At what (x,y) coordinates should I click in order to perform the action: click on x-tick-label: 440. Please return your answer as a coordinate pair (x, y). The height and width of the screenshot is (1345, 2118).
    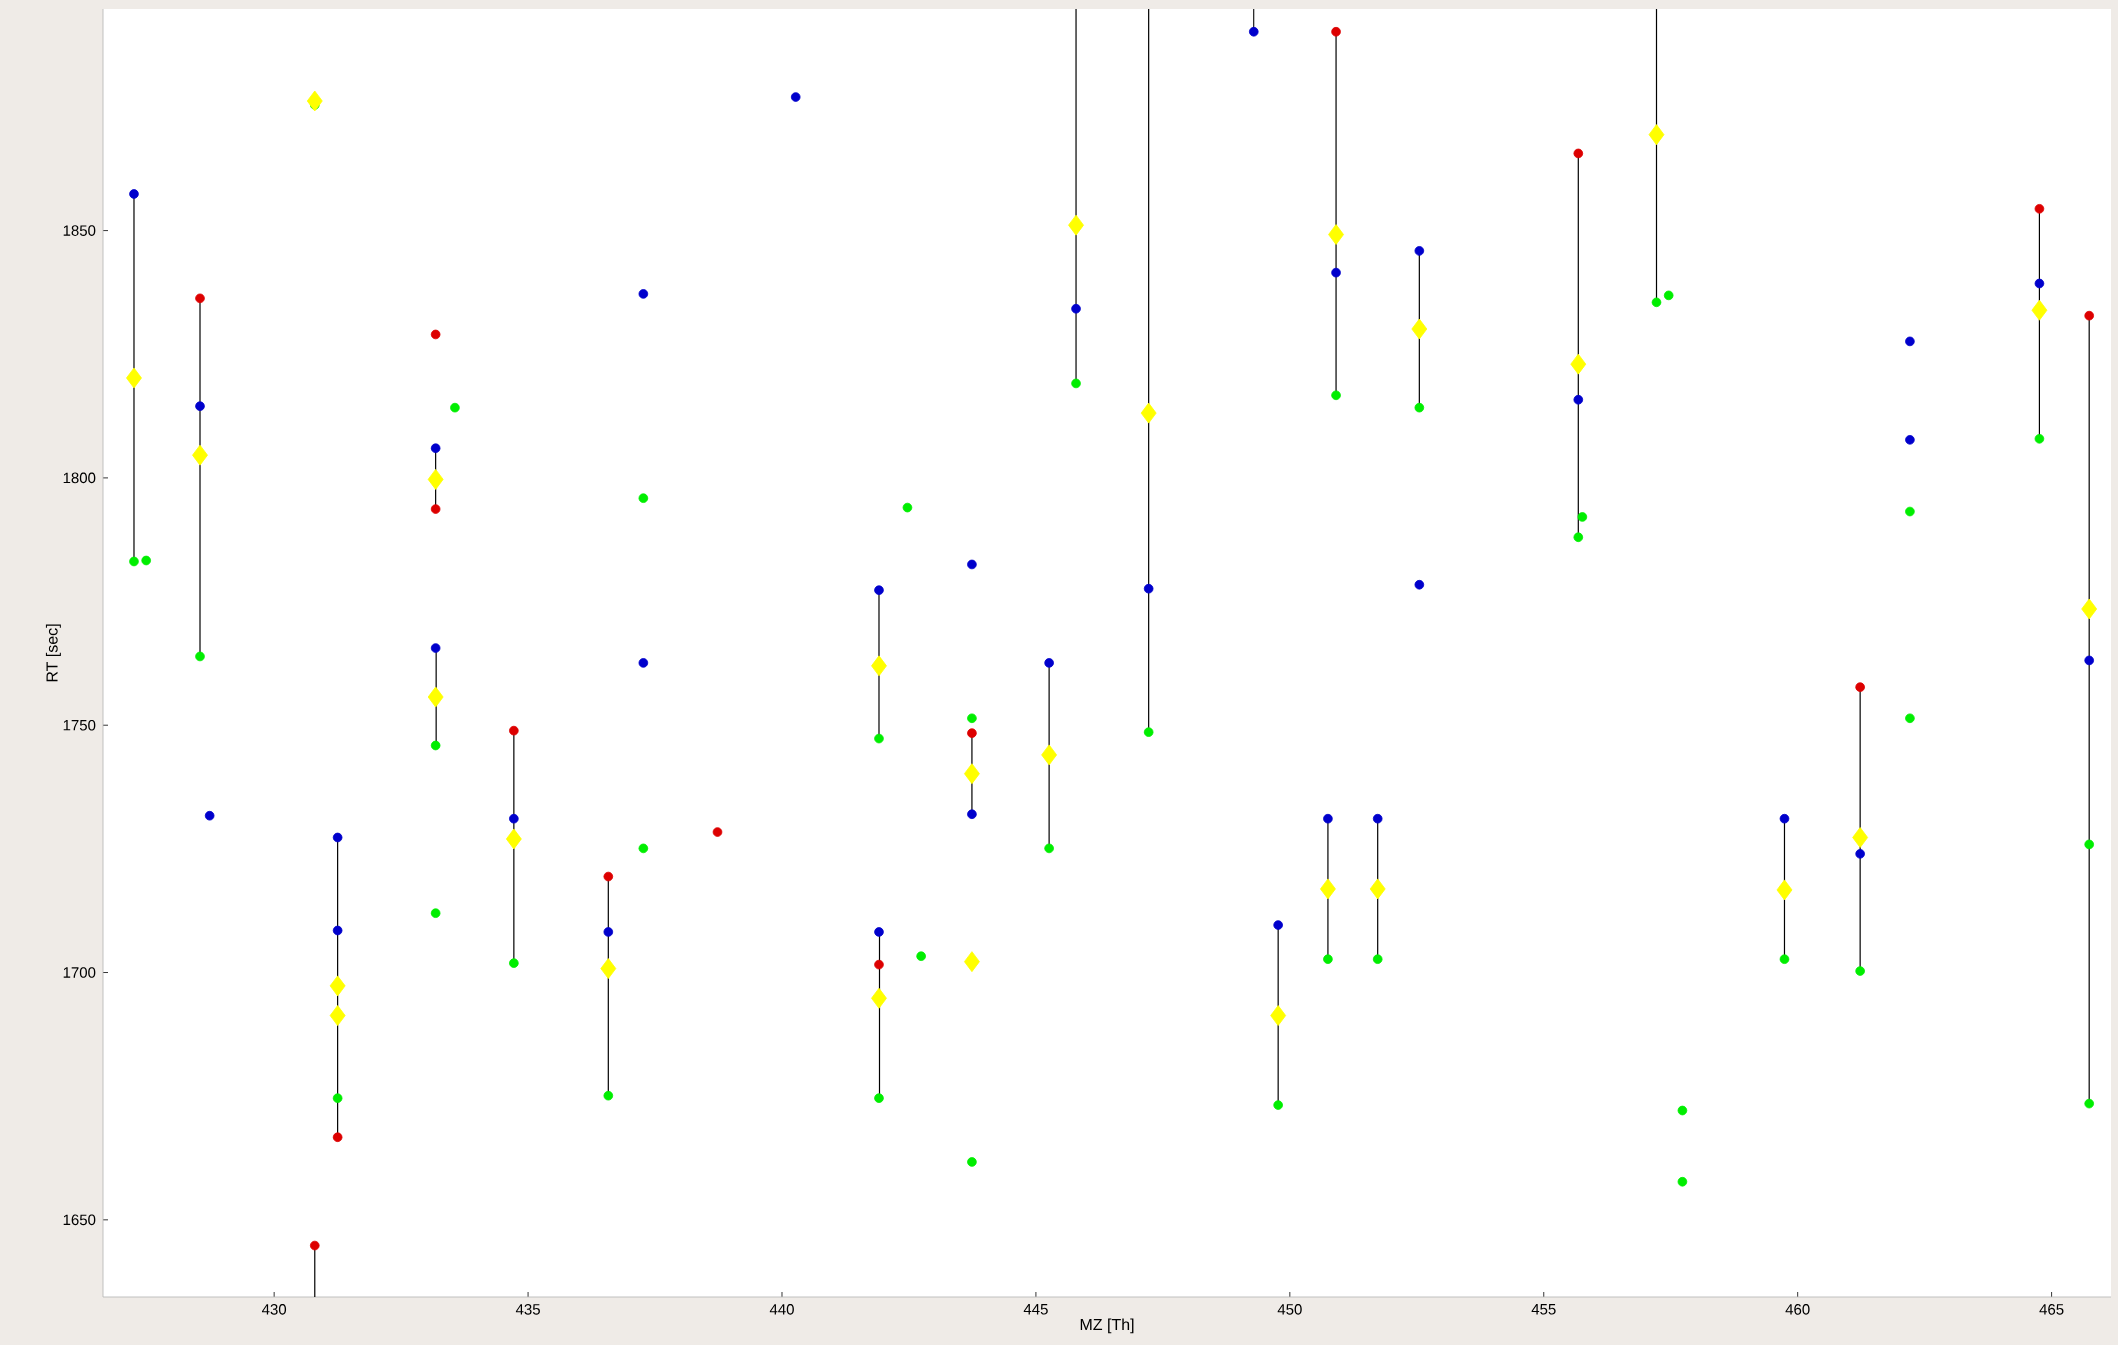
    Looking at the image, I should click on (781, 1309).